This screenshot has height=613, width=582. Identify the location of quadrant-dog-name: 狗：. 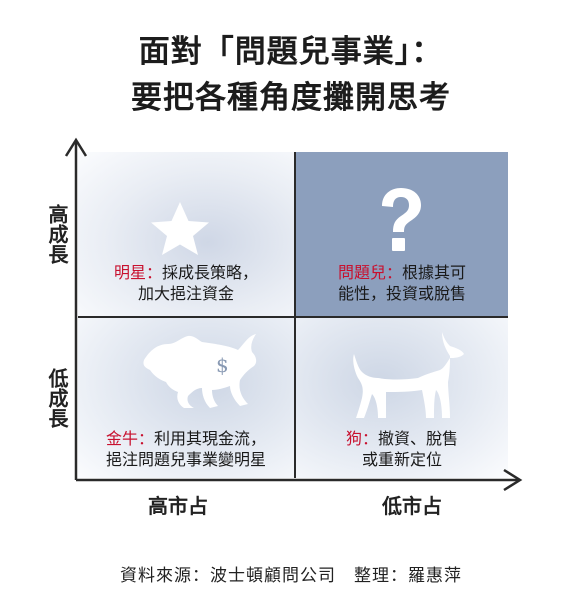
(361, 438).